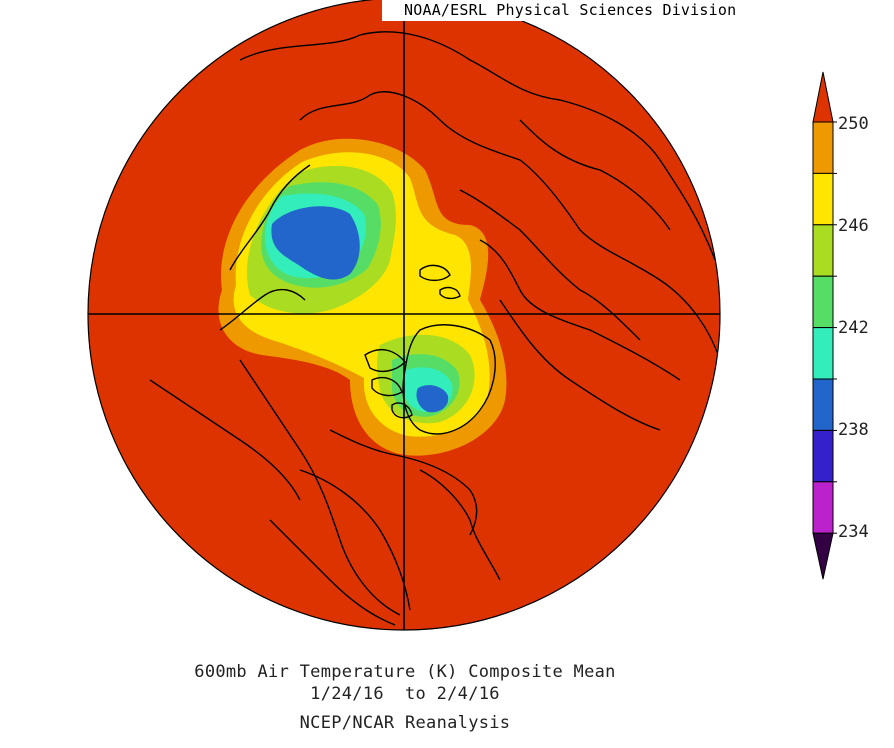 The width and height of the screenshot is (894, 748). I want to click on caption-dates: 1/24/16 to 2/4/16, so click(405, 694).